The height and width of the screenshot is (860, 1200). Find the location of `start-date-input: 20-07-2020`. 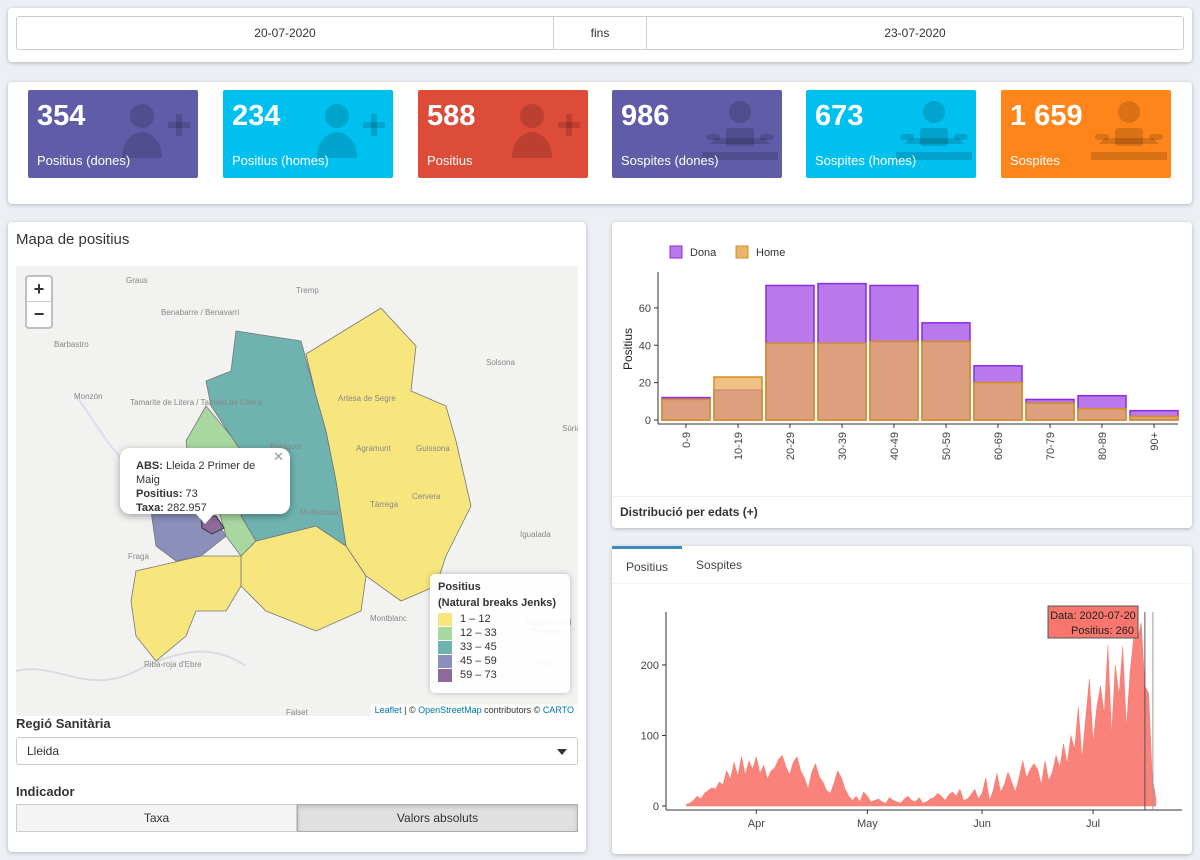

start-date-input: 20-07-2020 is located at coordinates (285, 33).